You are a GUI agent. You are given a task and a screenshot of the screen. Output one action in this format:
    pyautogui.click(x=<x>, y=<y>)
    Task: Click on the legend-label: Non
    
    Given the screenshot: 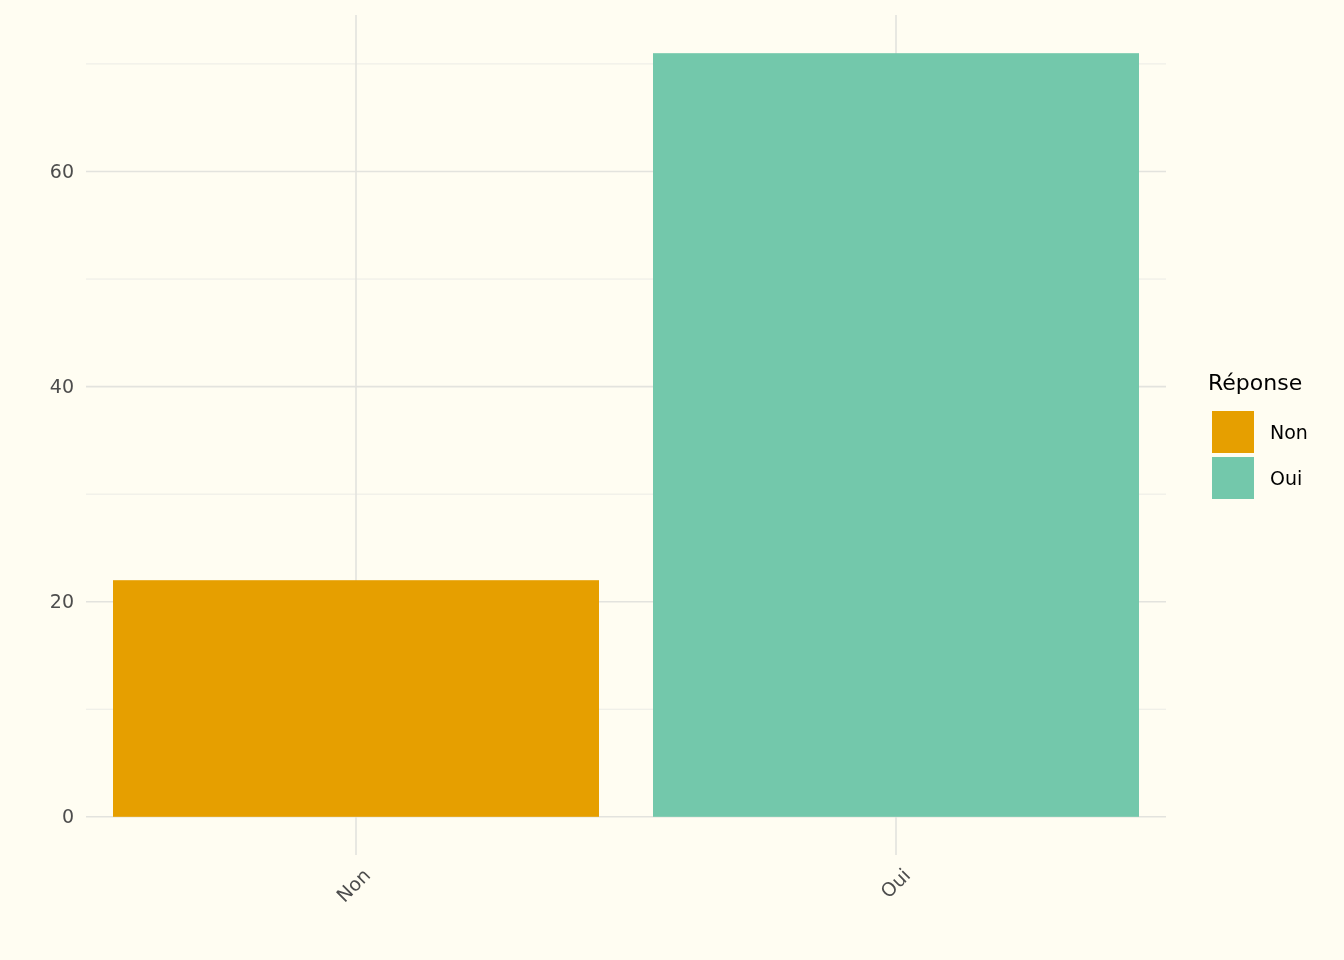 What is the action you would take?
    pyautogui.click(x=1289, y=431)
    